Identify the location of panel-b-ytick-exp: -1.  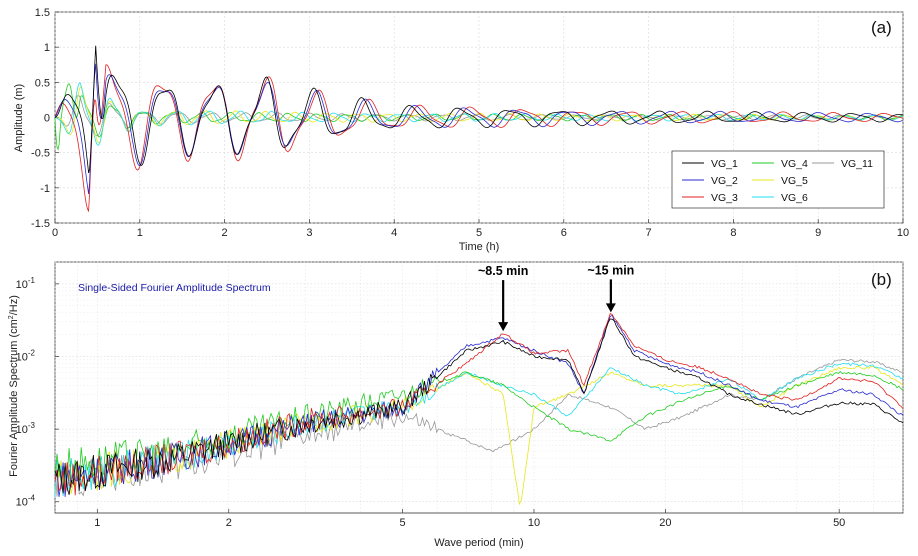
(32, 280).